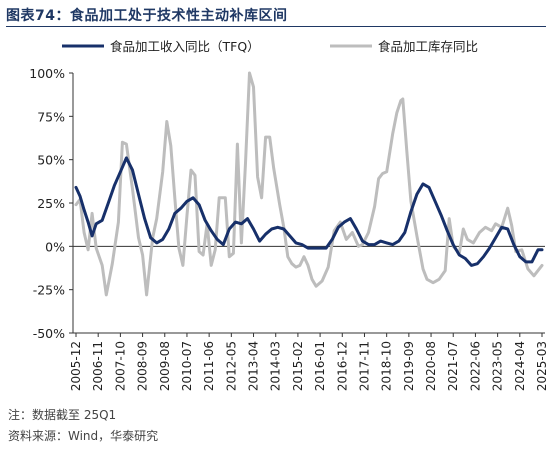 This screenshot has width=550, height=455. What do you see at coordinates (62, 415) in the screenshot?
I see `footnote: 注：数据截至 25Q1` at bounding box center [62, 415].